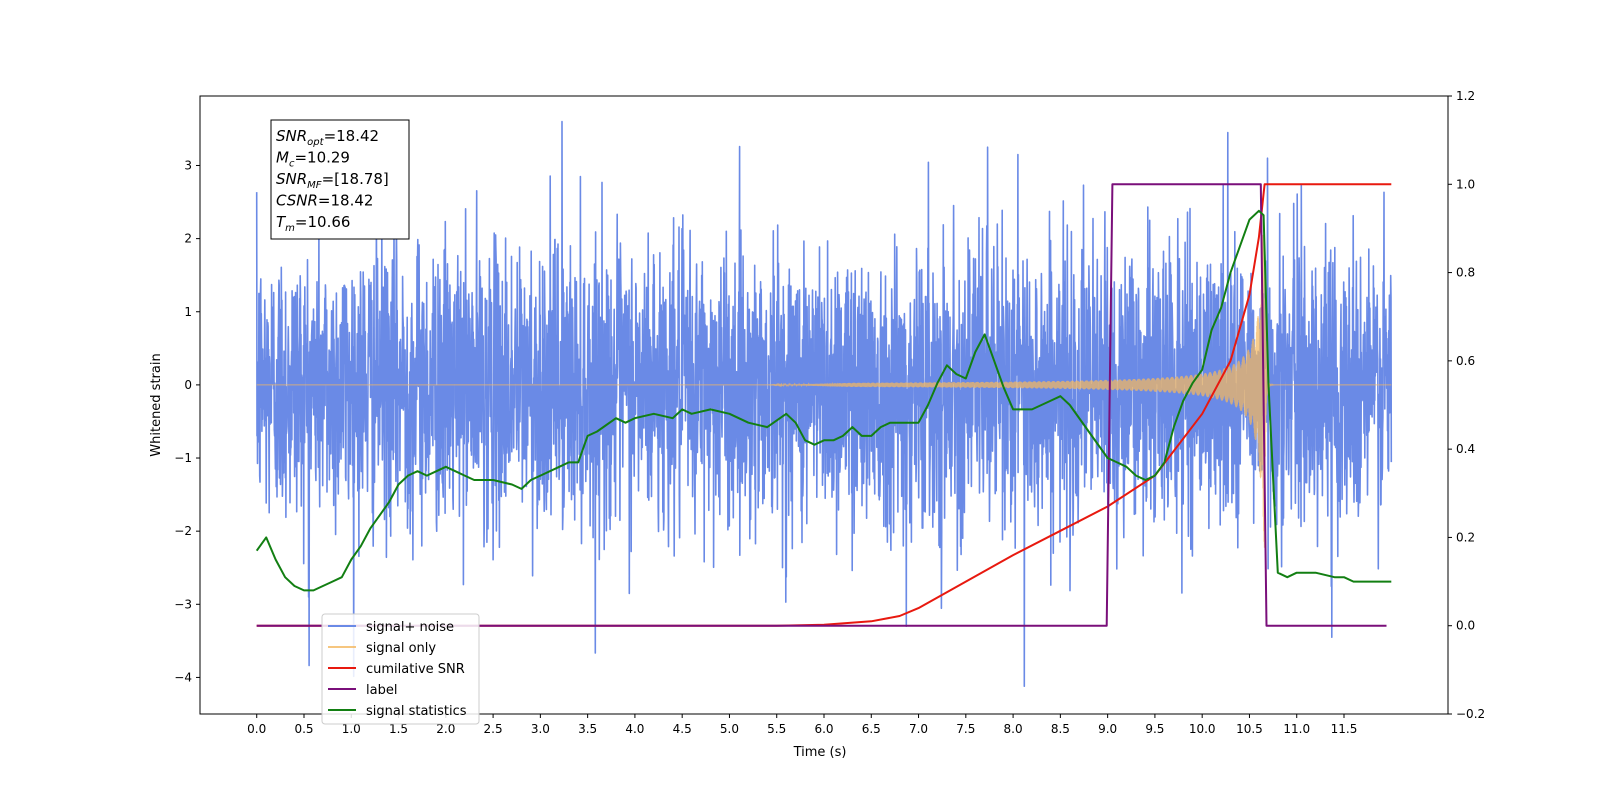 This screenshot has height=800, width=1600. Describe the element at coordinates (324, 201) in the screenshot. I see `annotation-line: CSNR=18.42` at that location.